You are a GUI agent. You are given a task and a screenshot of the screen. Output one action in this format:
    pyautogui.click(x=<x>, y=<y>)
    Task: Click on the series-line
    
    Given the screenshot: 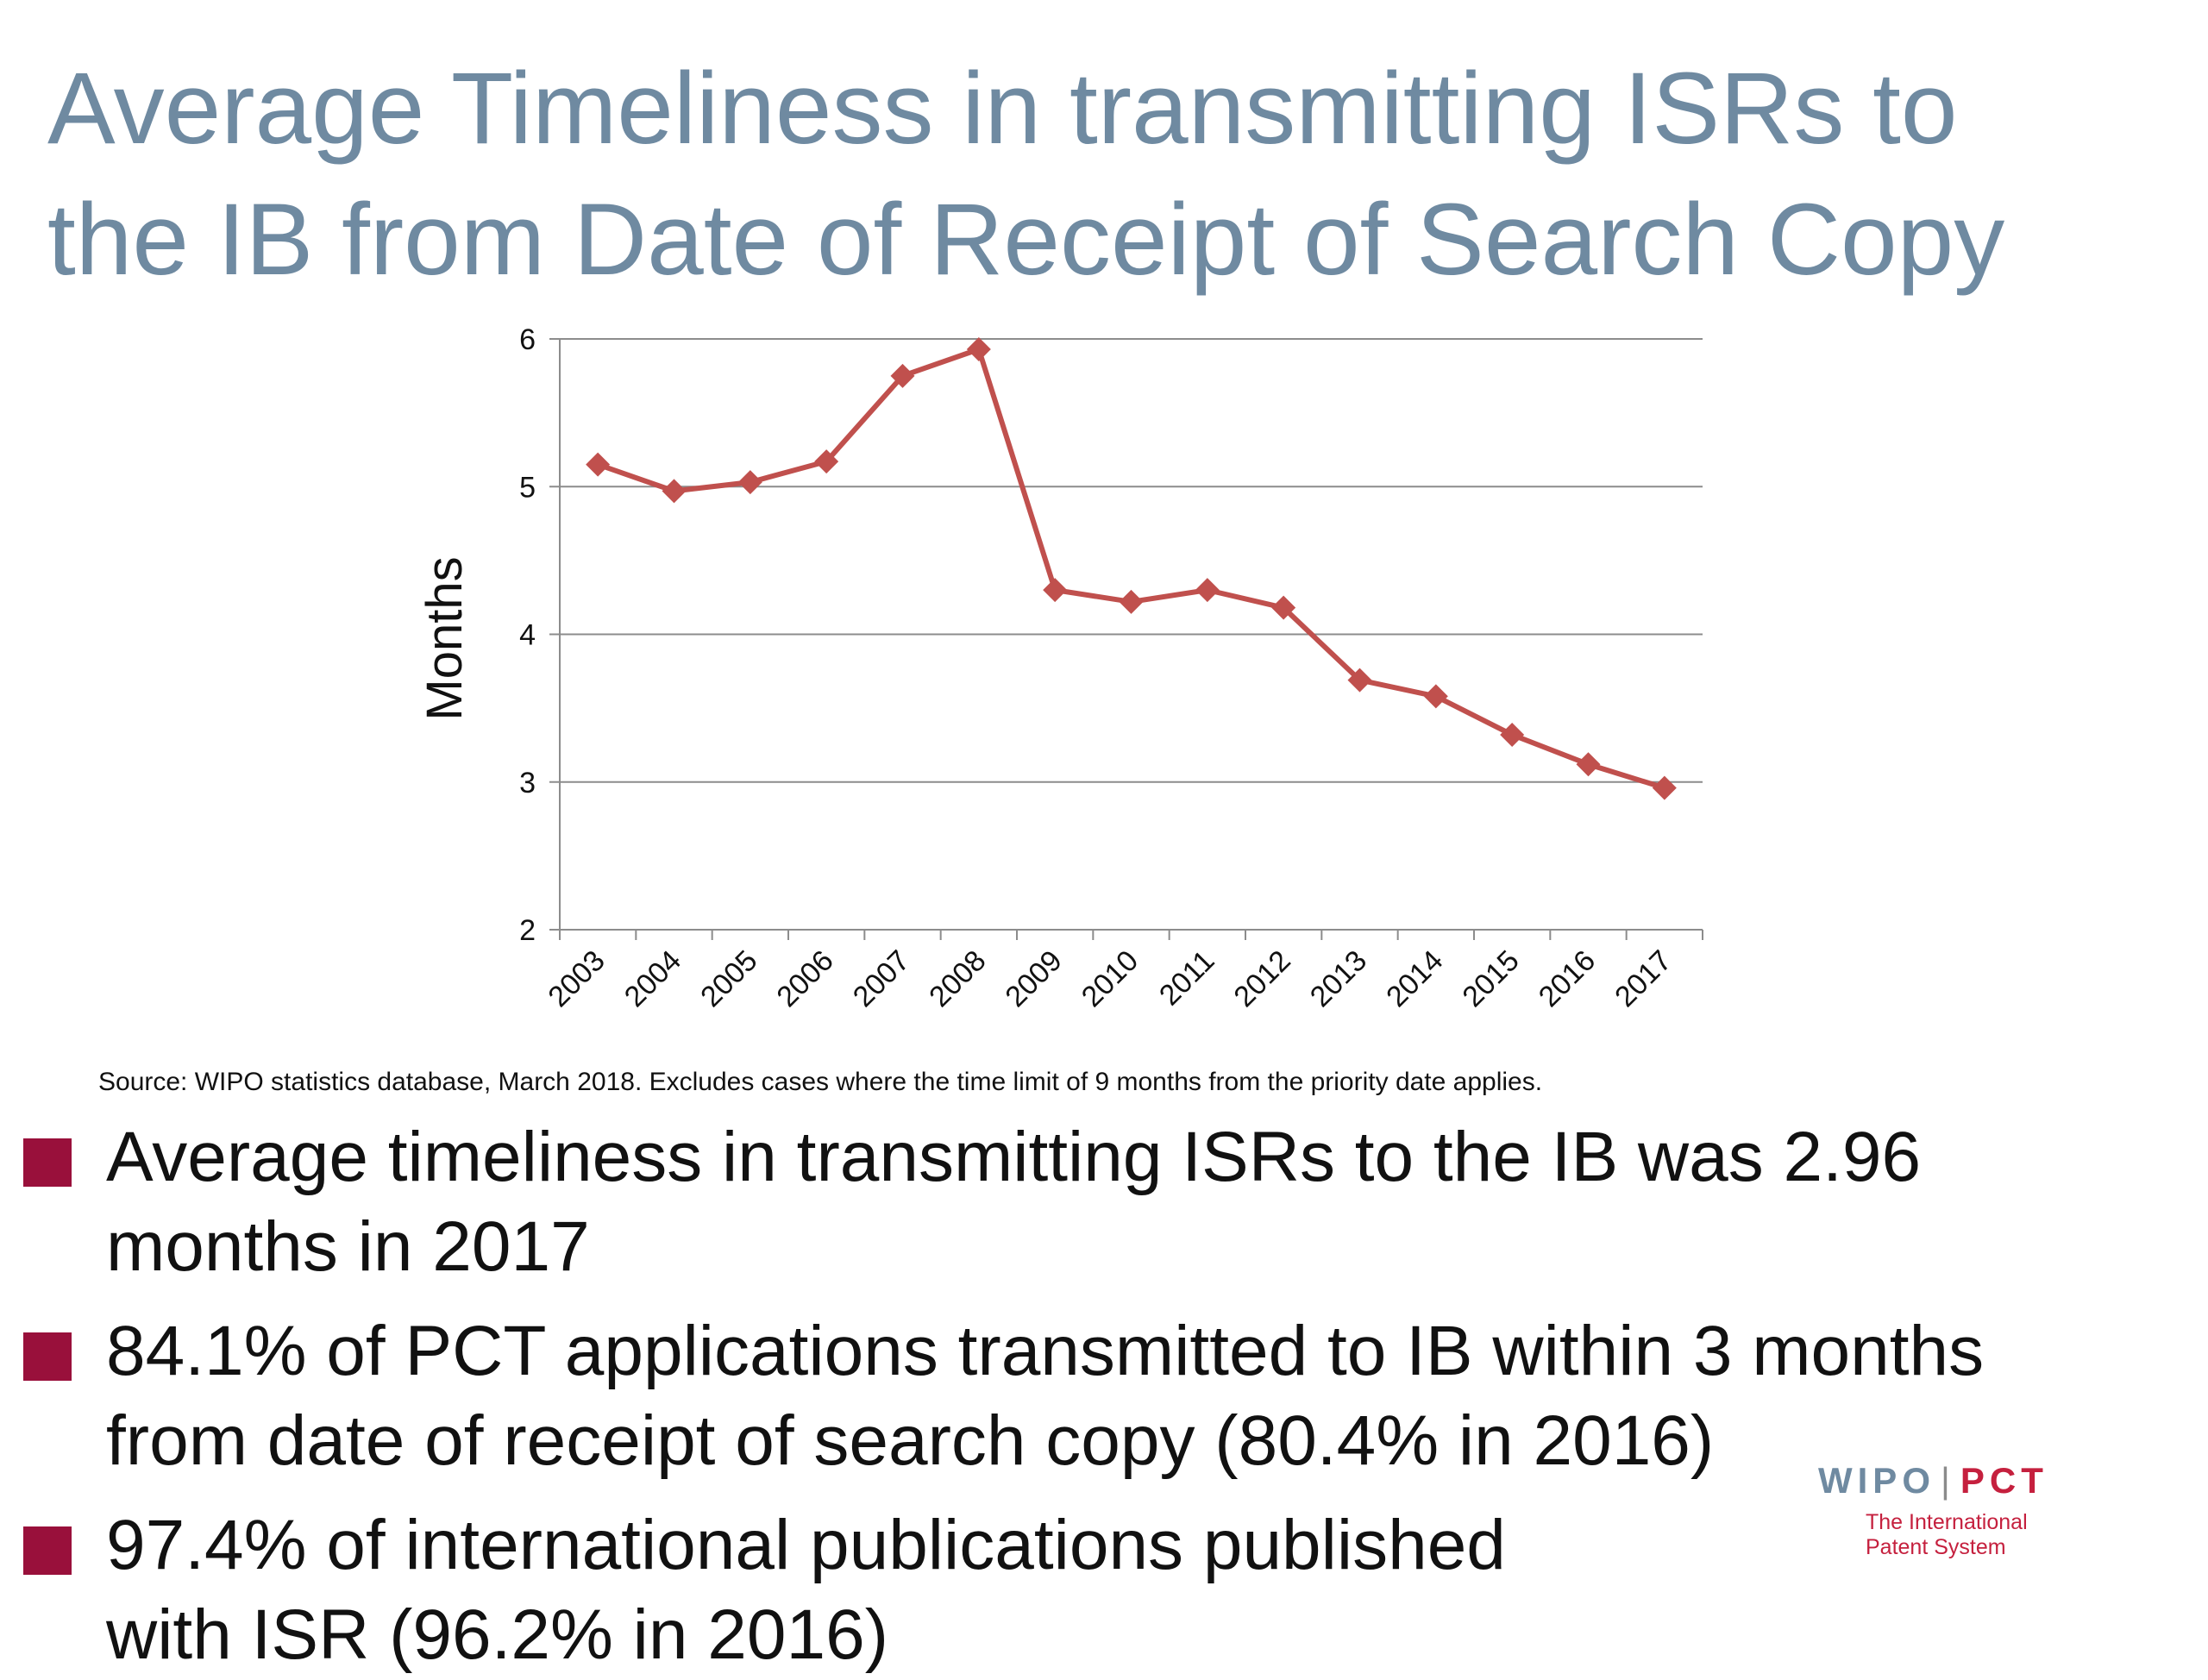 What is the action you would take?
    pyautogui.click(x=1131, y=569)
    